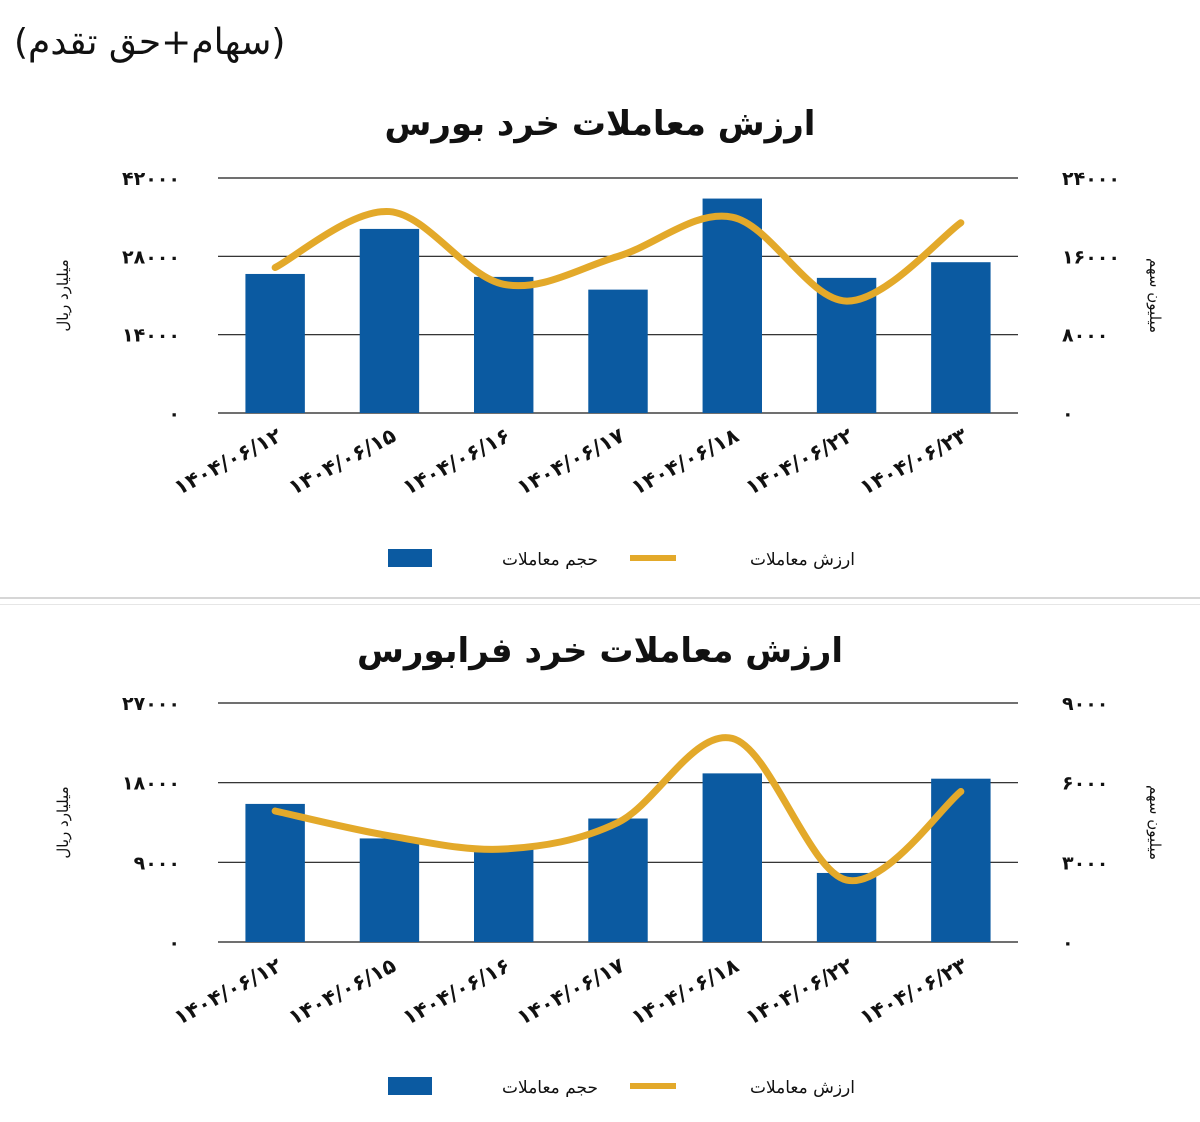 This screenshot has height=1122, width=1200. Describe the element at coordinates (1085, 784) in the screenshot. I see `right-tick-label: ۶۰۰۰` at that location.